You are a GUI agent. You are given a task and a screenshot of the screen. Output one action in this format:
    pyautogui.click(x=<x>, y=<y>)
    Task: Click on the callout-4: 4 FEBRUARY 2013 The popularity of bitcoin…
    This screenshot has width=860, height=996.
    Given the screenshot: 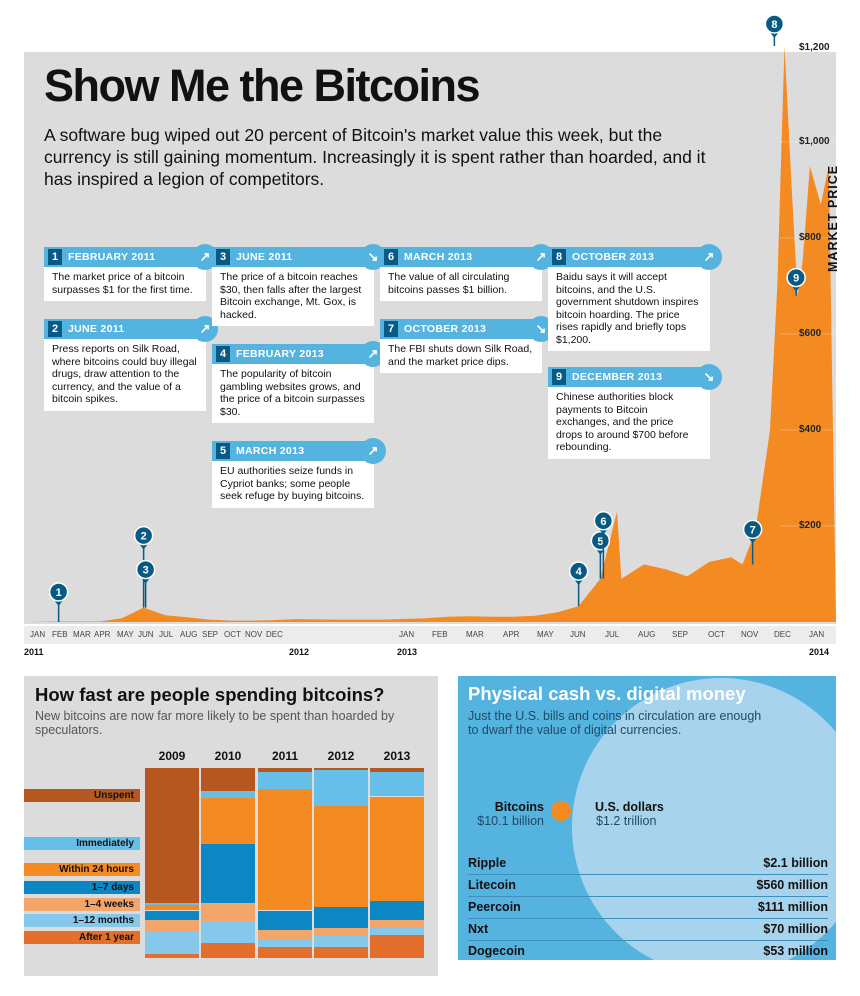 What is the action you would take?
    pyautogui.click(x=299, y=382)
    